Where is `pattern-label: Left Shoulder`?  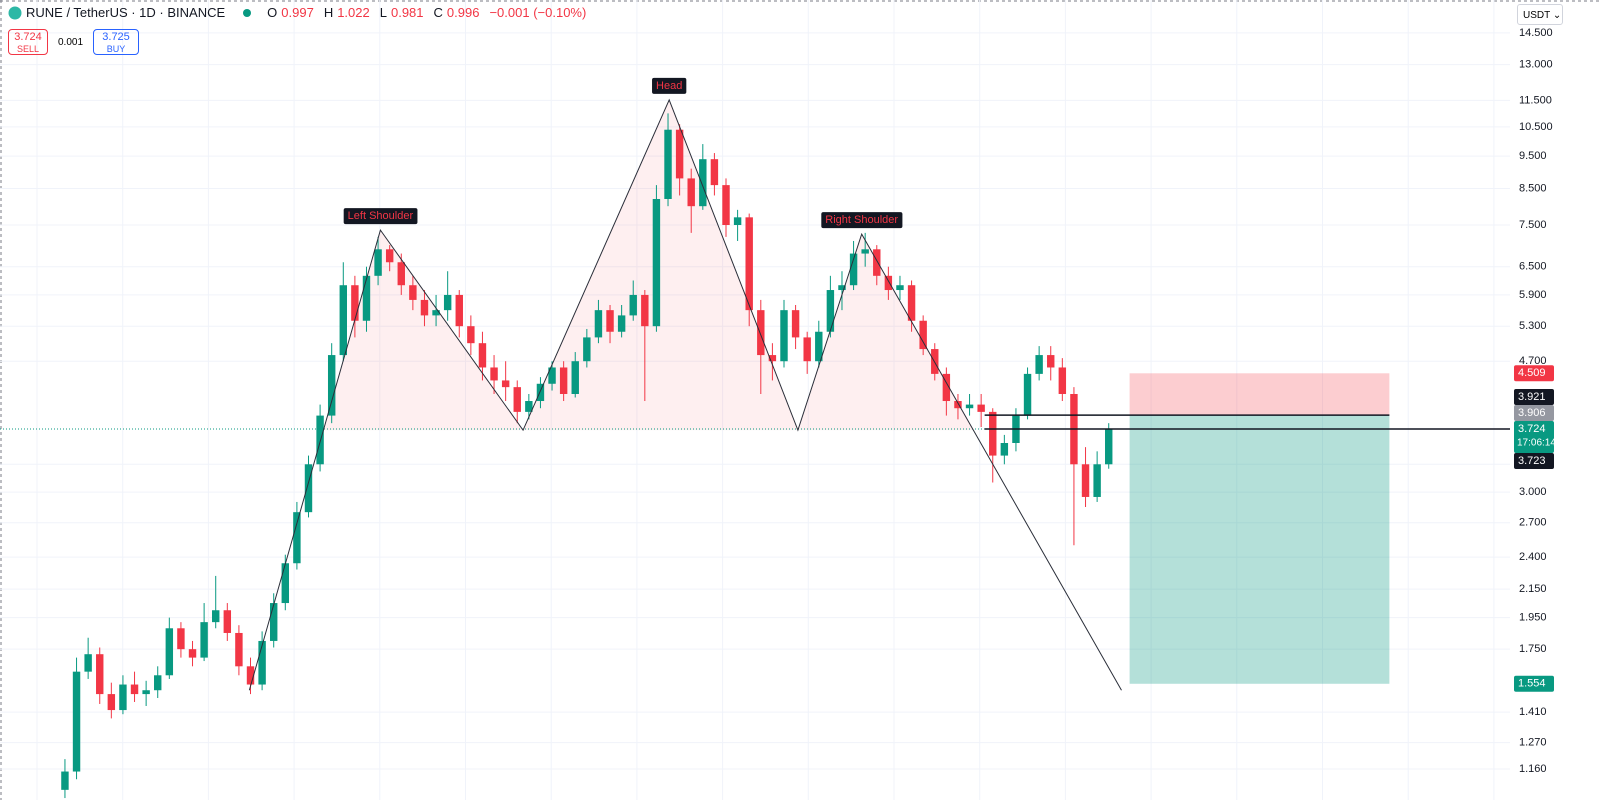 pattern-label: Left Shoulder is located at coordinates (381, 216).